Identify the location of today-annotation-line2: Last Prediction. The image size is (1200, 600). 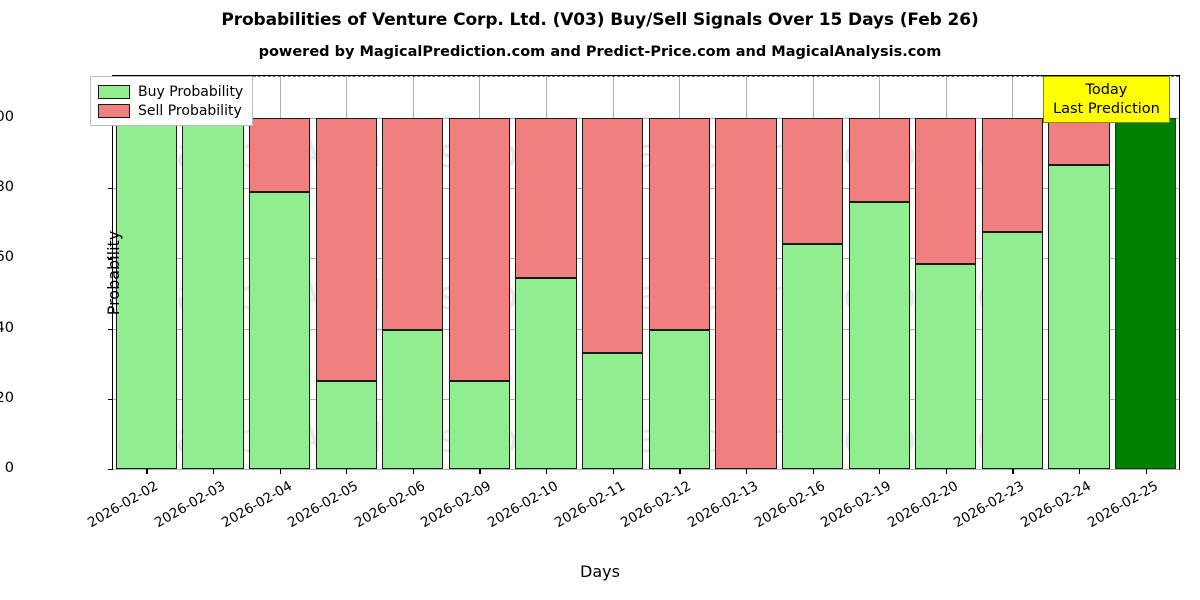
(1106, 108).